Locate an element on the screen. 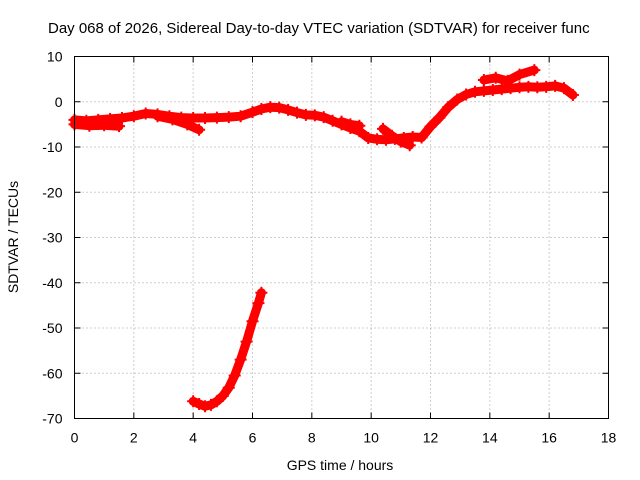 The height and width of the screenshot is (480, 640). series-spike-track is located at coordinates (227, 349).